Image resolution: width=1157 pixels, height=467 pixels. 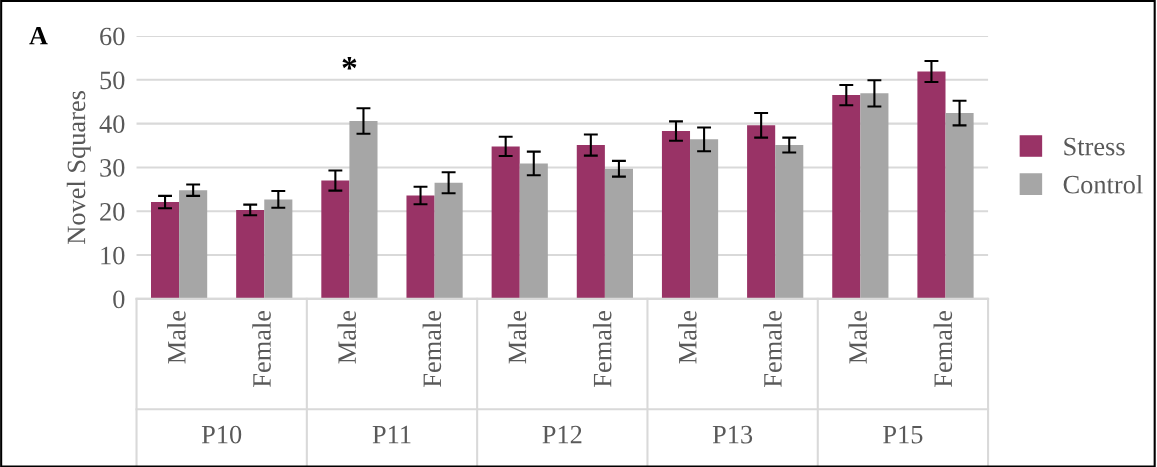 I want to click on legend-label: Stress, so click(x=1094, y=146).